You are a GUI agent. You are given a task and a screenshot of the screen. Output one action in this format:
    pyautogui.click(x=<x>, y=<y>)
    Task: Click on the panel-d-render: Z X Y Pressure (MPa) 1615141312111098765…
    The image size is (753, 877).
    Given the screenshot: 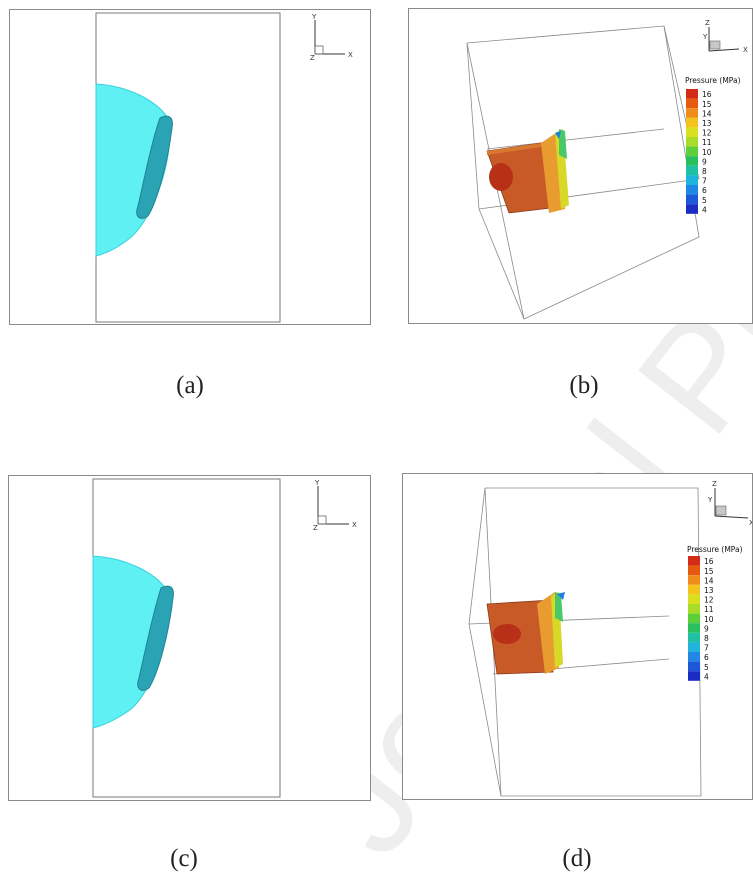 What is the action you would take?
    pyautogui.click(x=610, y=638)
    